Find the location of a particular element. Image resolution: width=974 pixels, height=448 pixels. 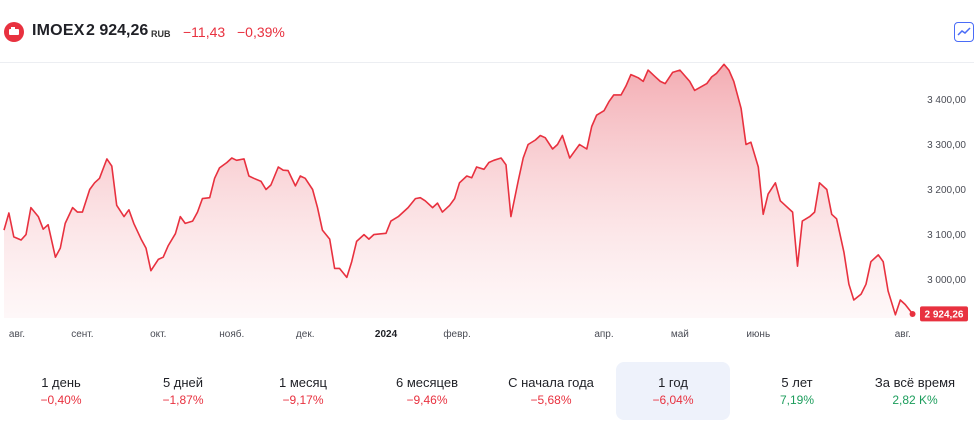

current-price: 2 924,26 is located at coordinates (117, 30).